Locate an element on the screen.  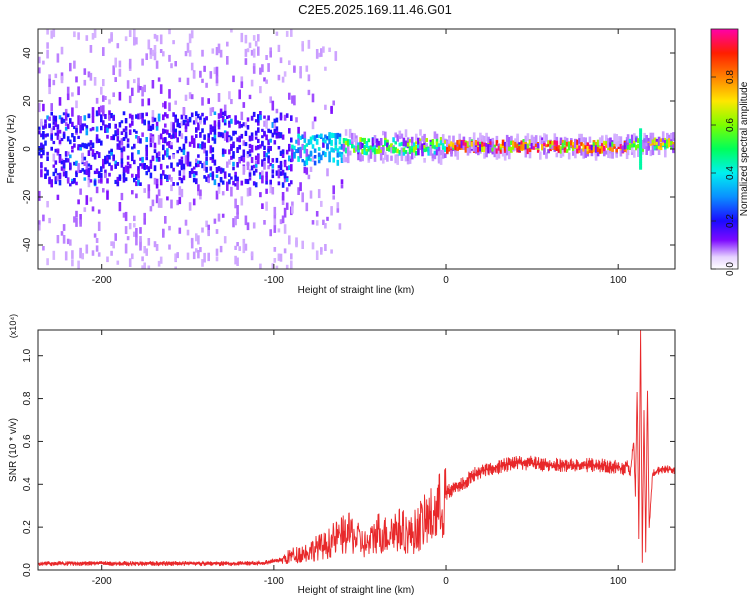
snr-ylabel: SNR (10 * v/v) is located at coordinates (13, 450).